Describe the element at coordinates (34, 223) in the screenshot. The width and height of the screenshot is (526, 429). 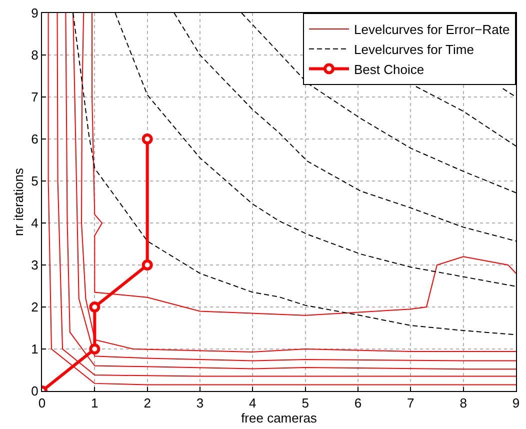
I see `y-tick-label: 4` at that location.